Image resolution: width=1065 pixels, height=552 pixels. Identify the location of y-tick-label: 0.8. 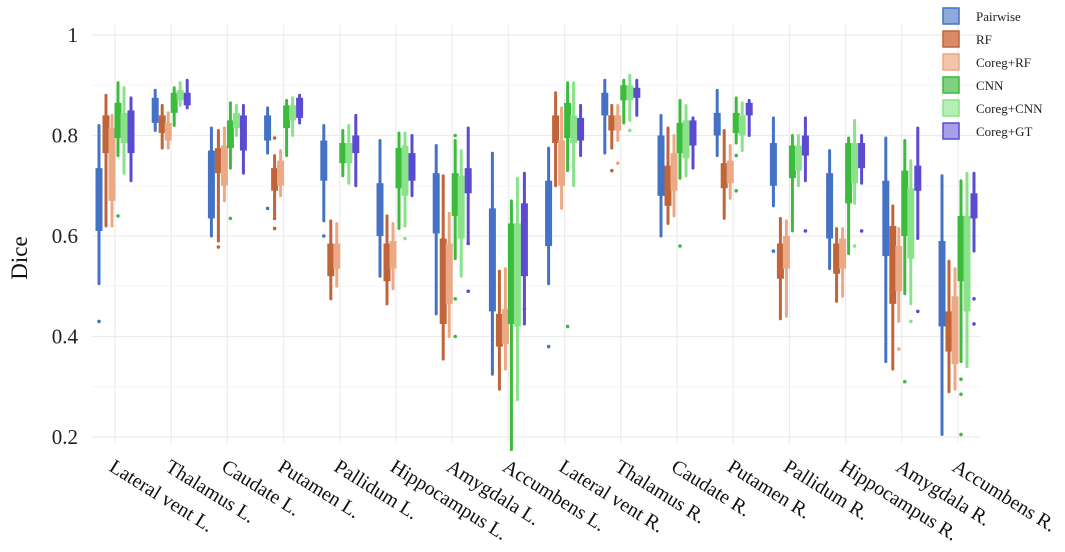
(65, 136).